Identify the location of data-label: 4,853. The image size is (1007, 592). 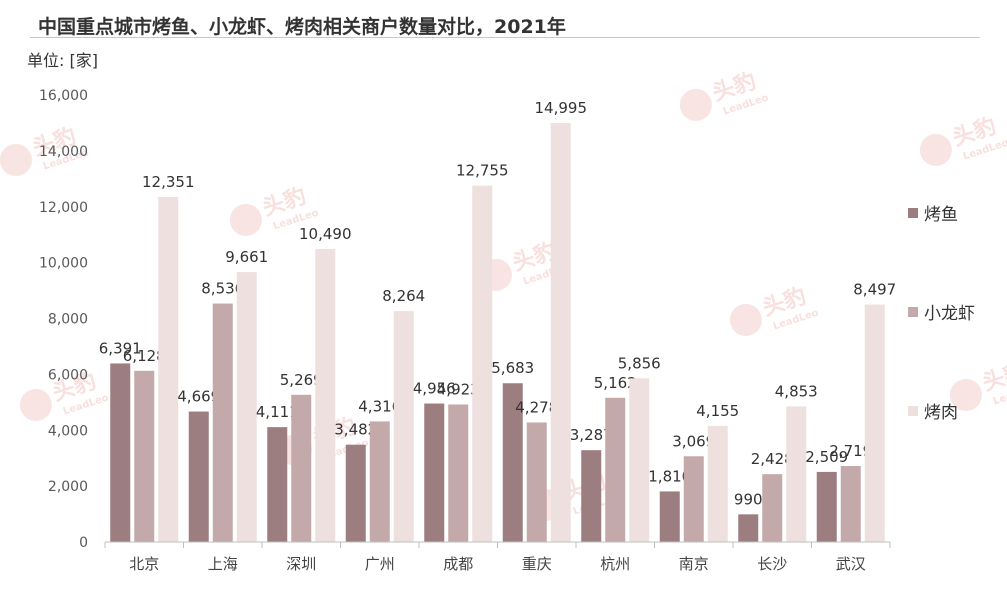
(796, 391).